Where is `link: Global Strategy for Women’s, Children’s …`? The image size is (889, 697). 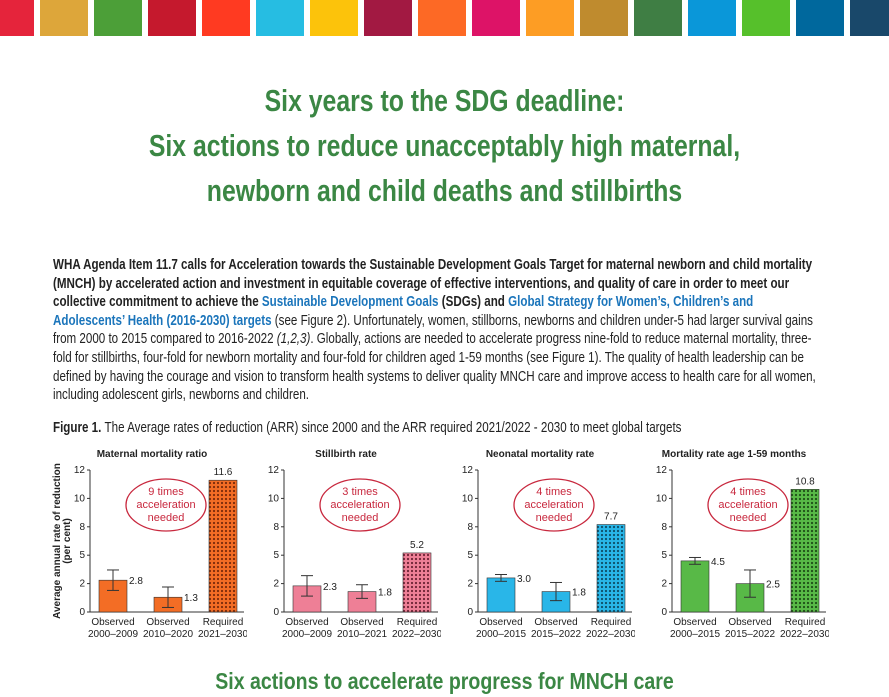 link: Global Strategy for Women’s, Children’s … is located at coordinates (403, 311).